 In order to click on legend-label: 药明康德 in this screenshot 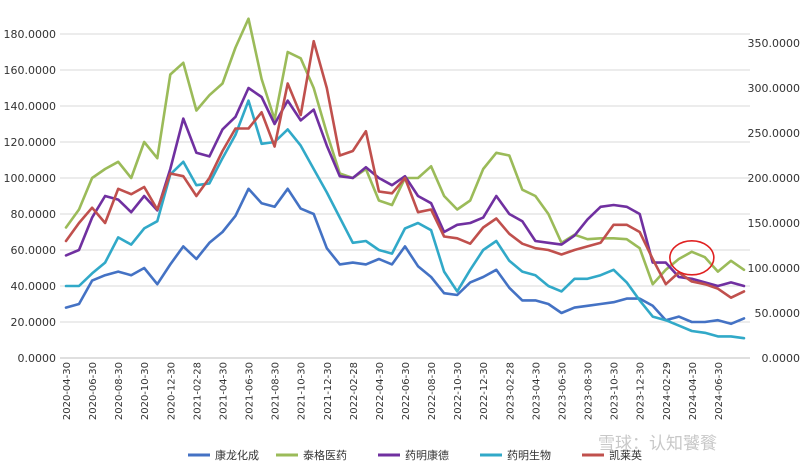, I will do `click(427, 455)`.